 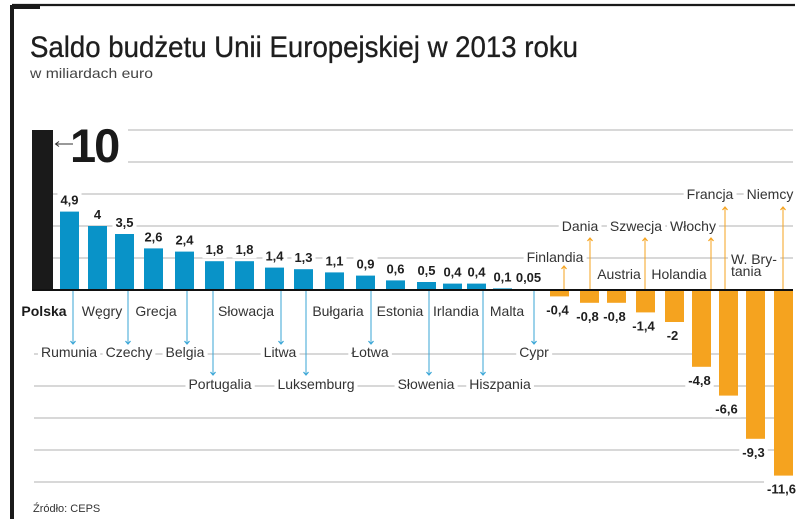 What do you see at coordinates (155, 311) in the screenshot?
I see `category-label-grecja: Grecja` at bounding box center [155, 311].